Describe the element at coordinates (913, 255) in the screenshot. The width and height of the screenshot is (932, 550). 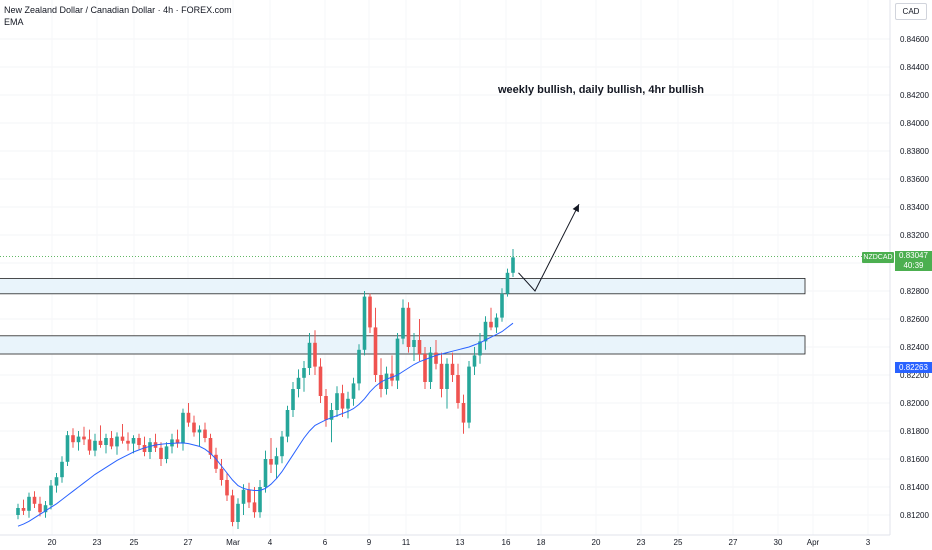
I see `price-value: 0.83047` at that location.